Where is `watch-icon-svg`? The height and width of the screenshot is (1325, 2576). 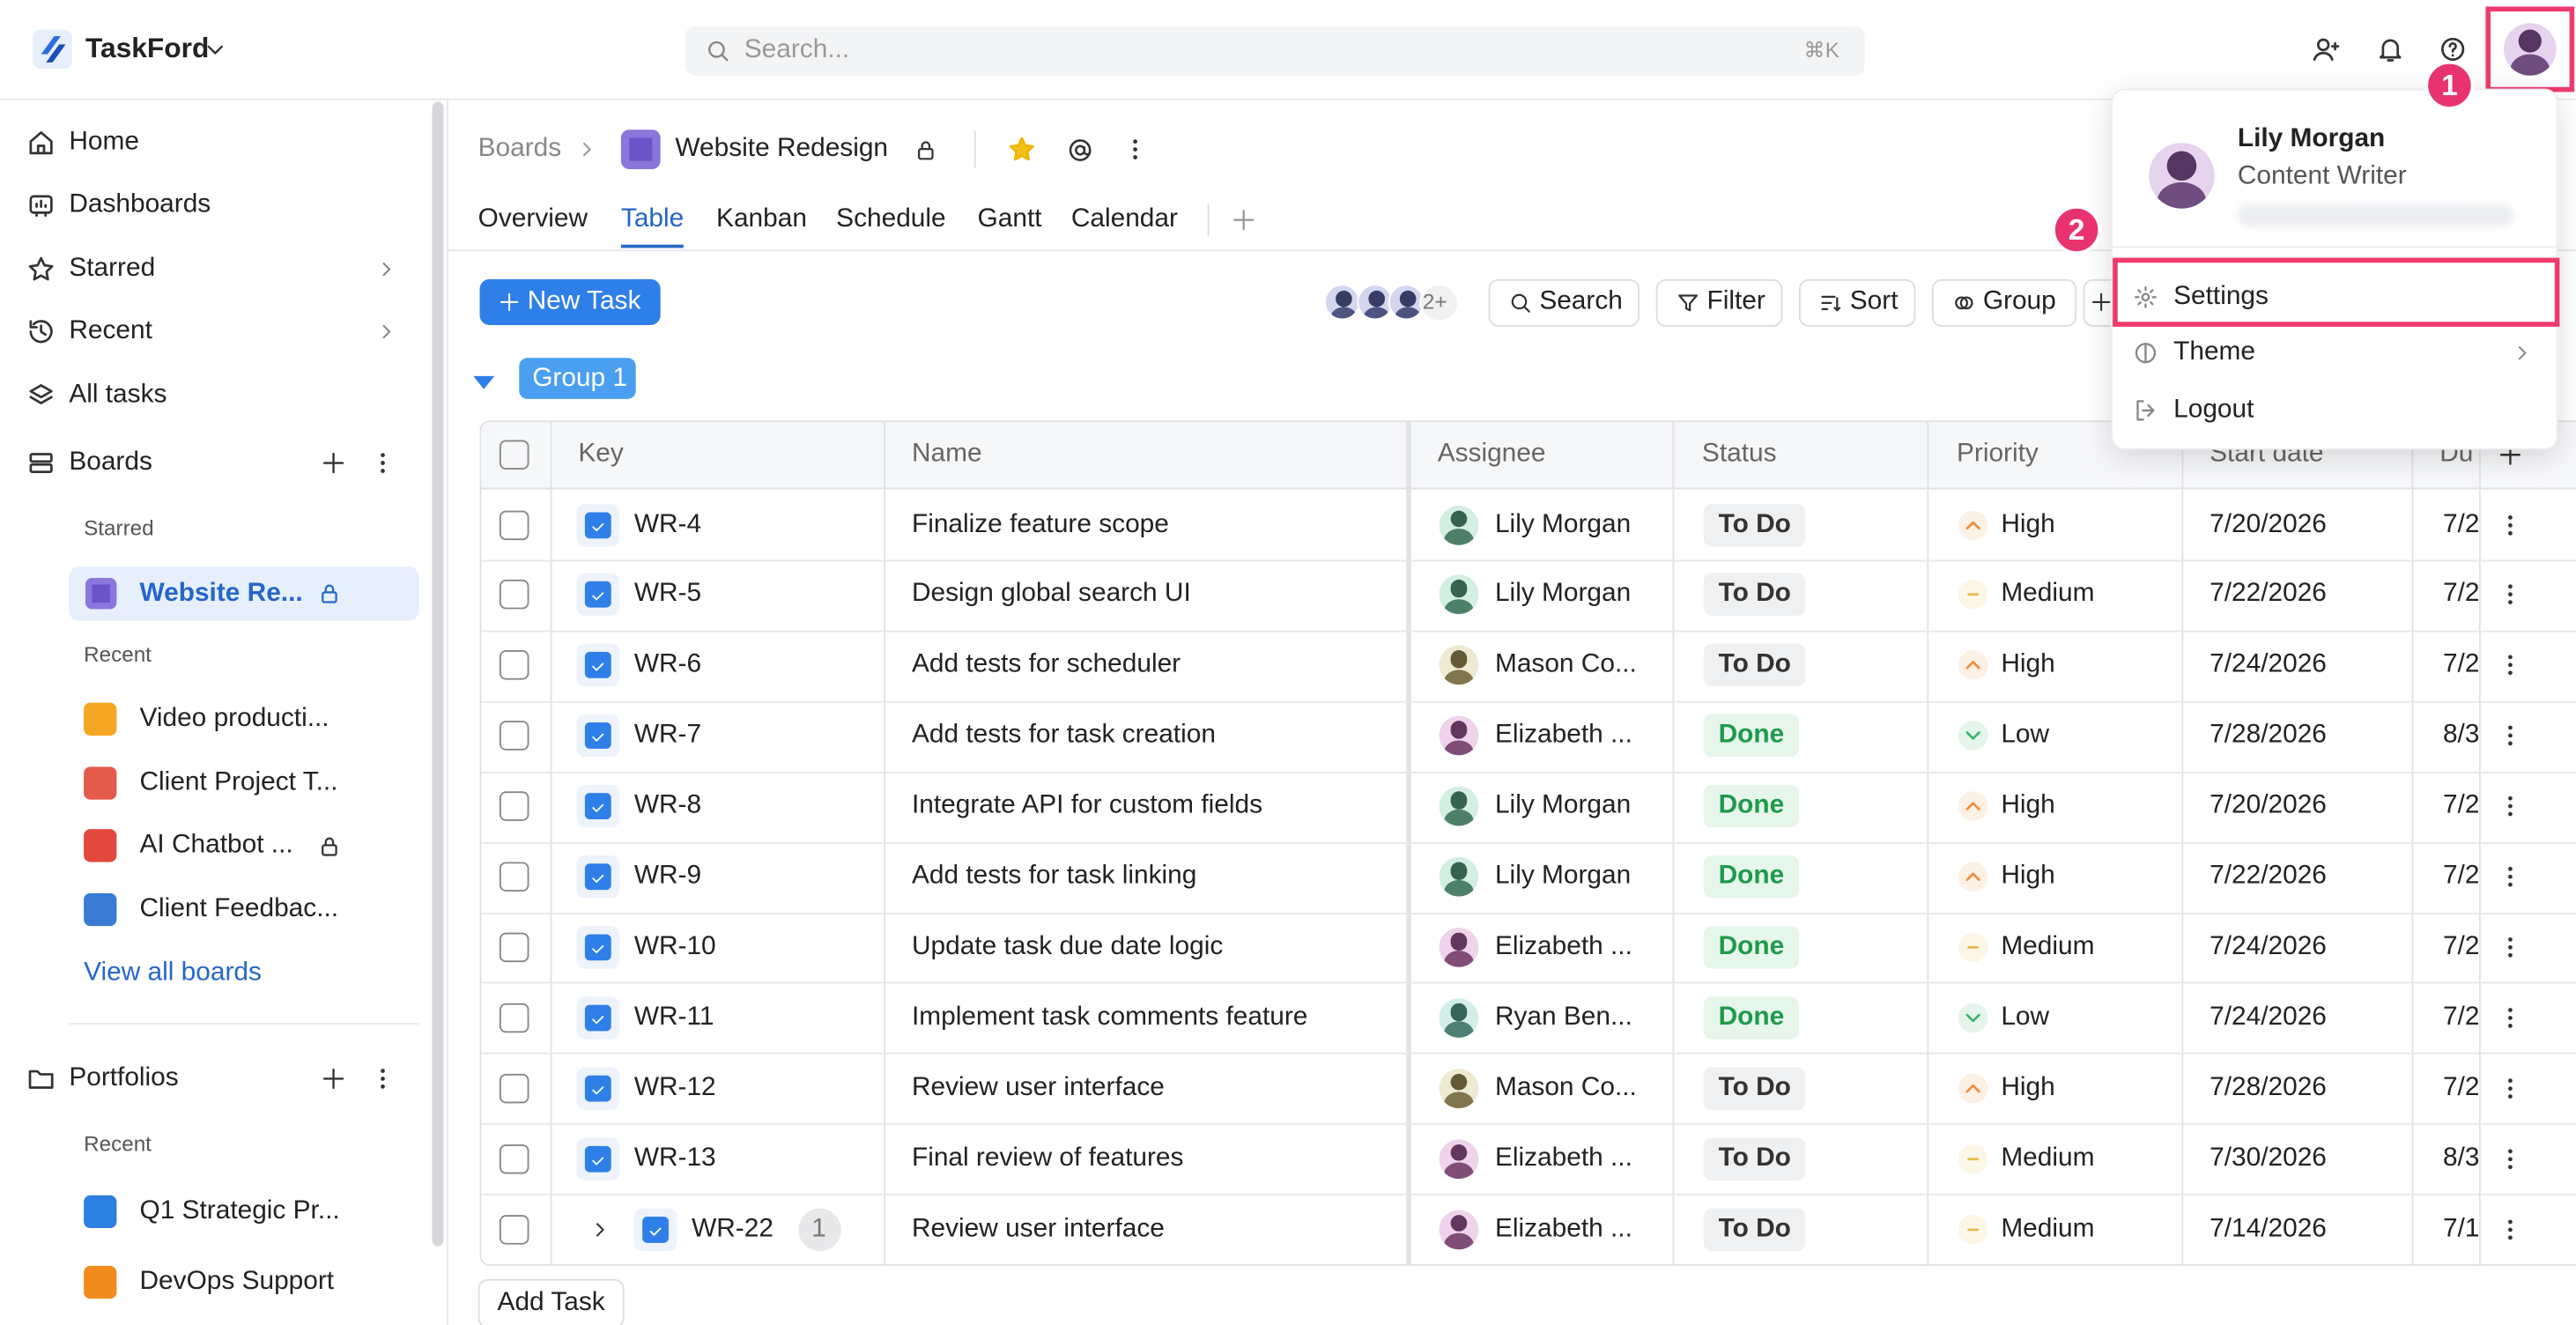
watch-icon-svg is located at coordinates (1080, 149).